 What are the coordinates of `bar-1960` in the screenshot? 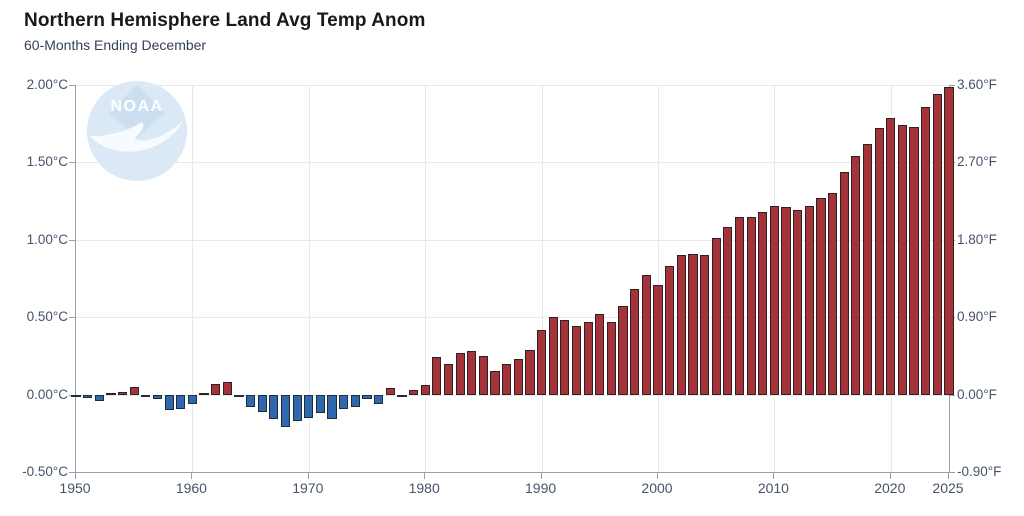 It's located at (192, 399).